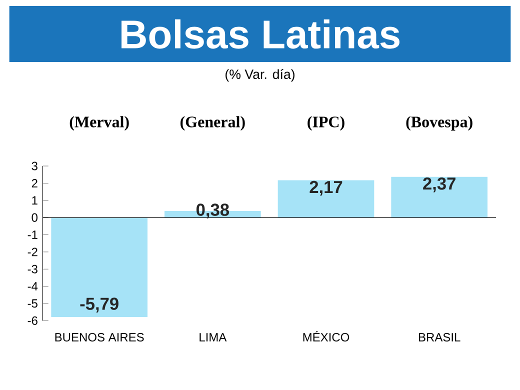 The height and width of the screenshot is (390, 520). I want to click on y-tick-label: -4, so click(33, 286).